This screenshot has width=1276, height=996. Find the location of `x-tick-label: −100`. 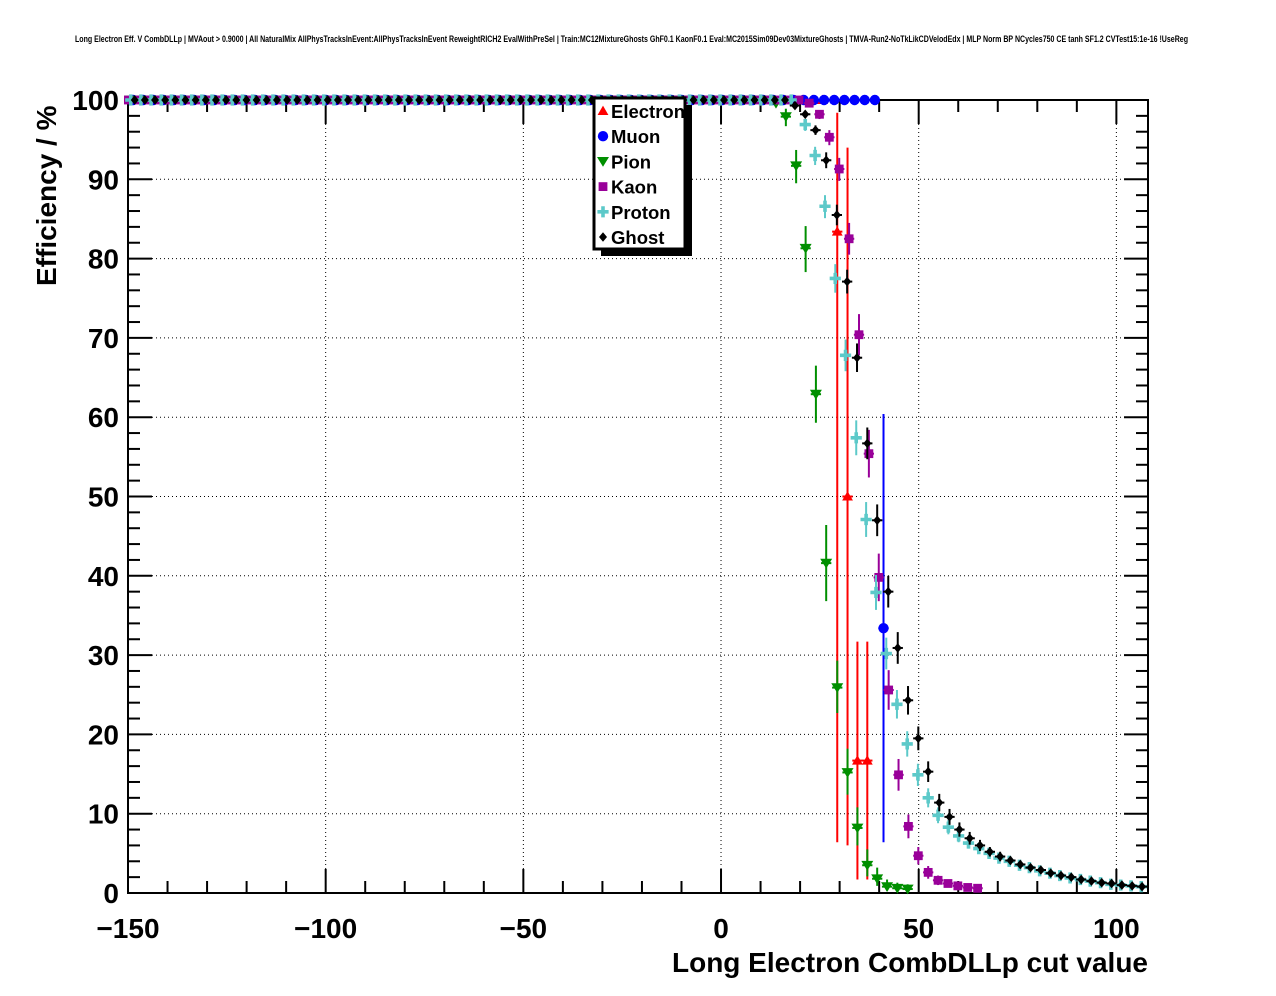

x-tick-label: −100 is located at coordinates (325, 928).